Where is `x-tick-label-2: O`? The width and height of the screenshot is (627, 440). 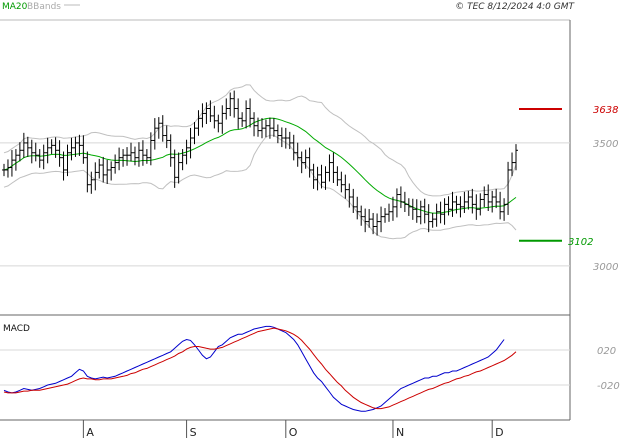
x-tick-label-2: O is located at coordinates (293, 432).